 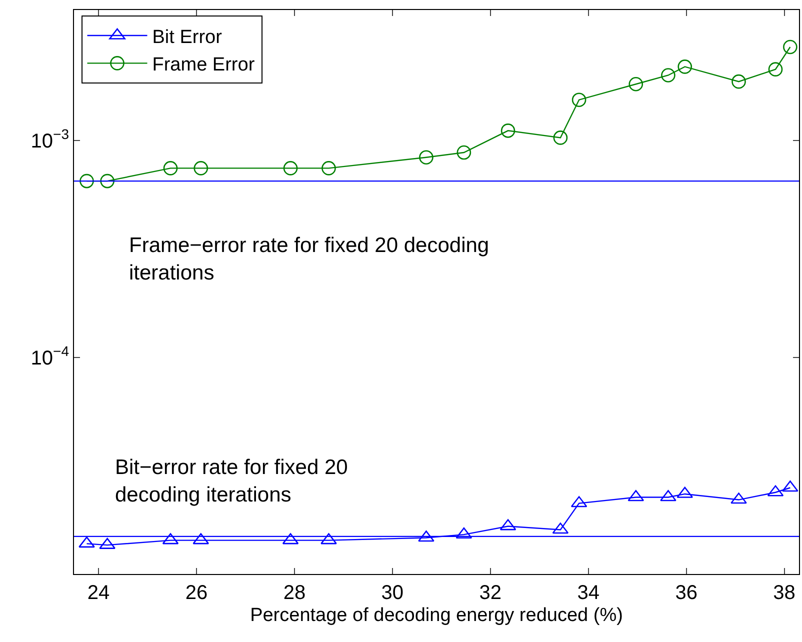 I want to click on x-axis-title: Percentage of decoding energy reduced (%), so click(x=436, y=615).